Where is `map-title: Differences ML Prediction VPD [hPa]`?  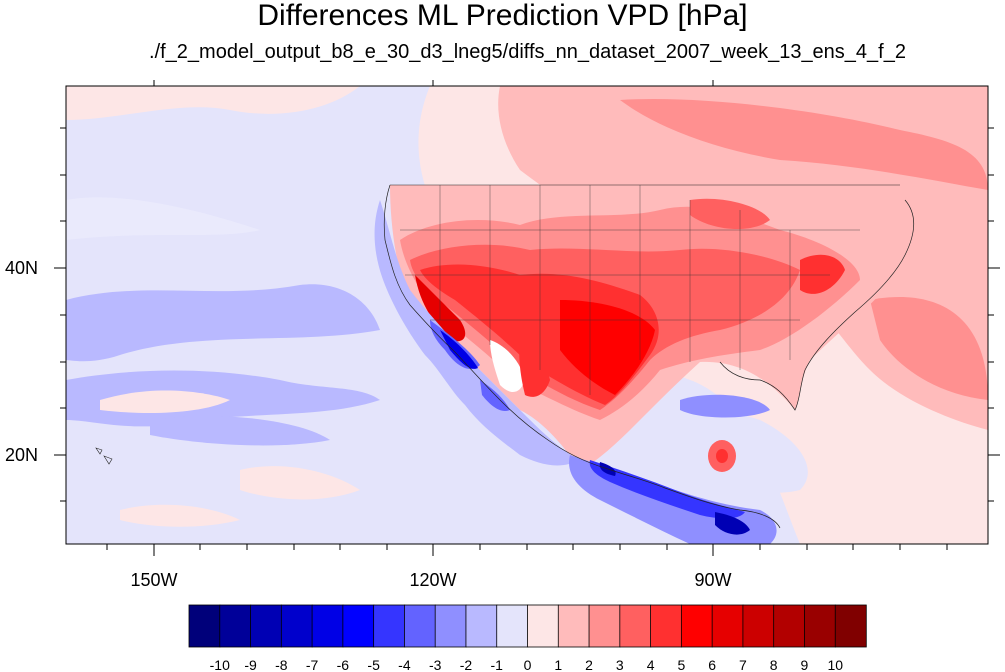
map-title: Differences ML Prediction VPD [hPa] is located at coordinates (502, 16).